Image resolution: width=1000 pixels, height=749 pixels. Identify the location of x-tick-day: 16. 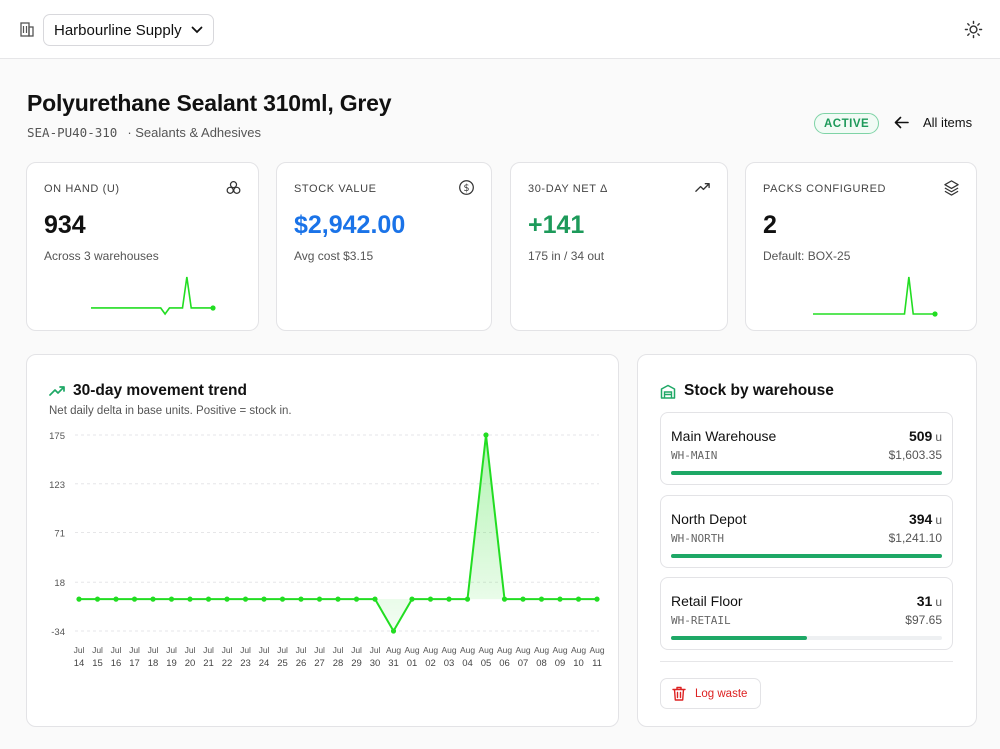
(116, 663).